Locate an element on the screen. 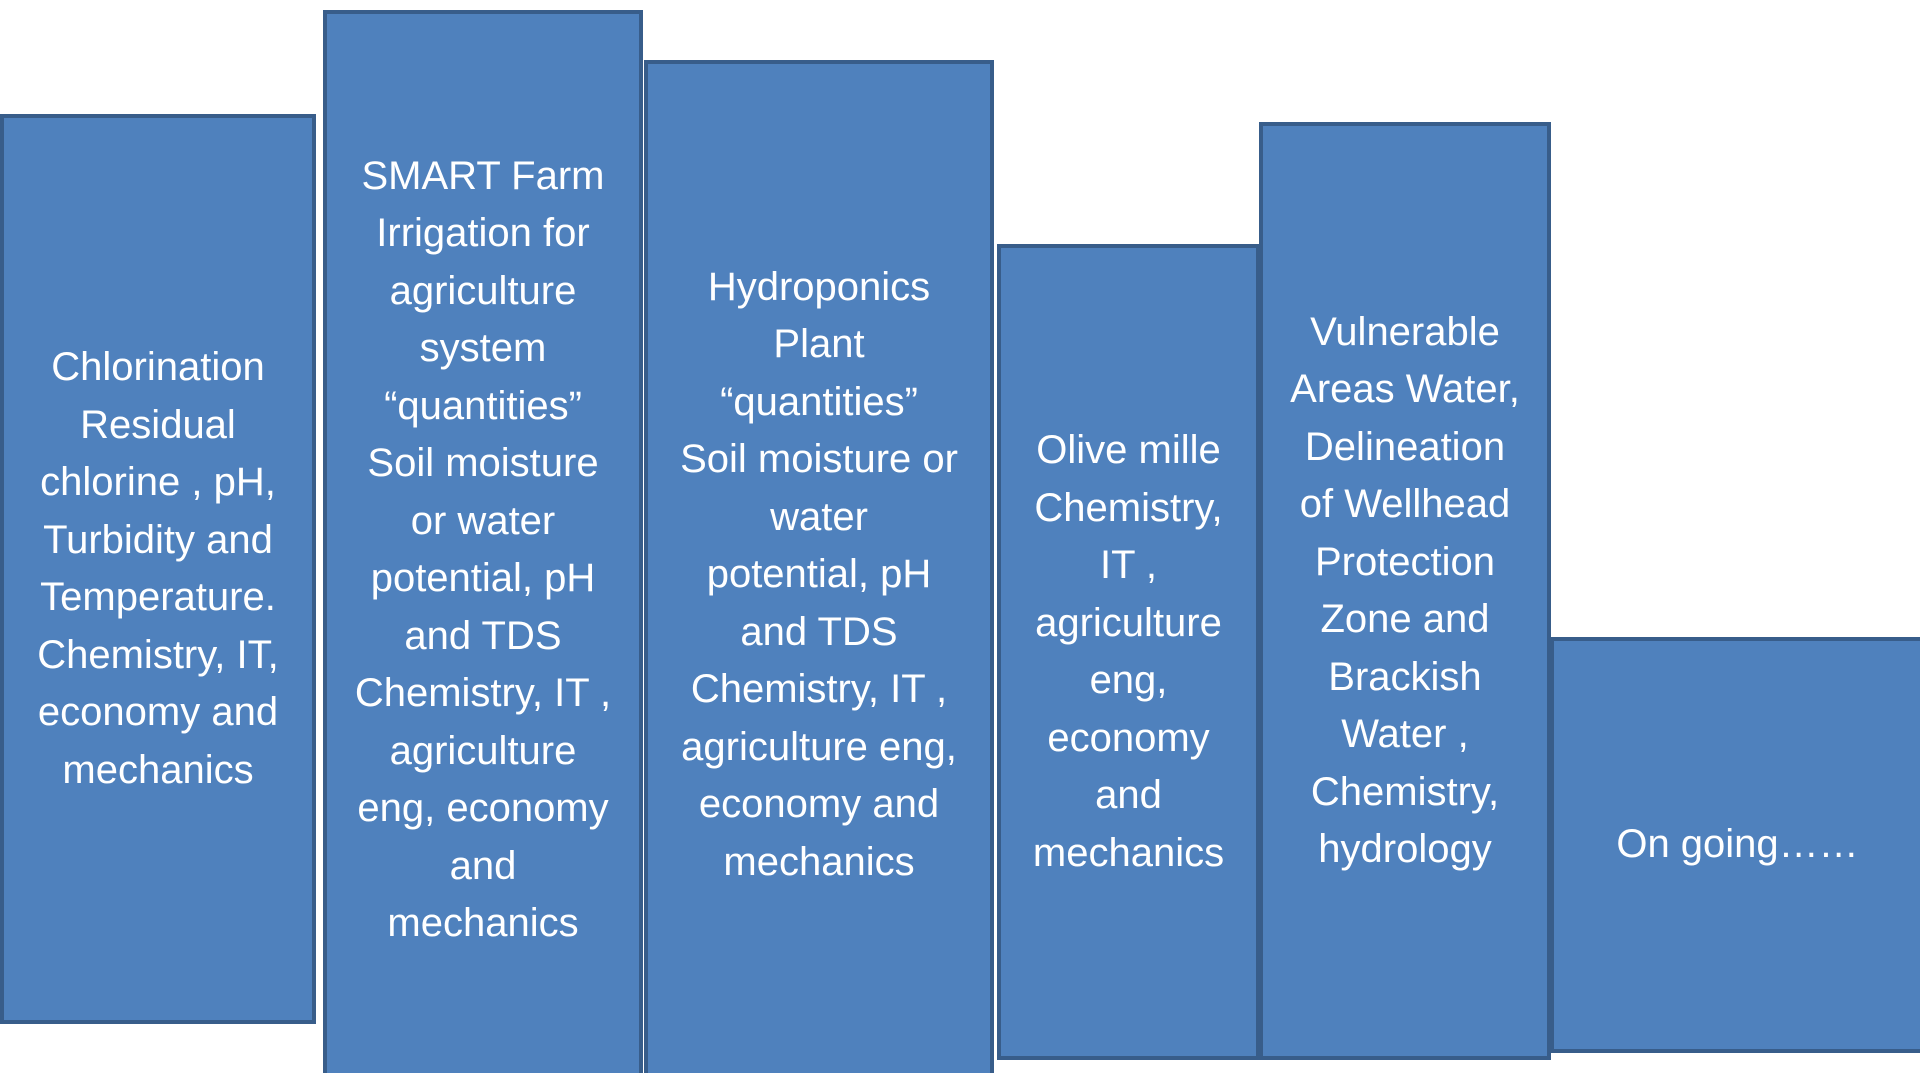 Image resolution: width=1920 pixels, height=1073 pixels. box-text: Vulnerable is located at coordinates (1405, 331).